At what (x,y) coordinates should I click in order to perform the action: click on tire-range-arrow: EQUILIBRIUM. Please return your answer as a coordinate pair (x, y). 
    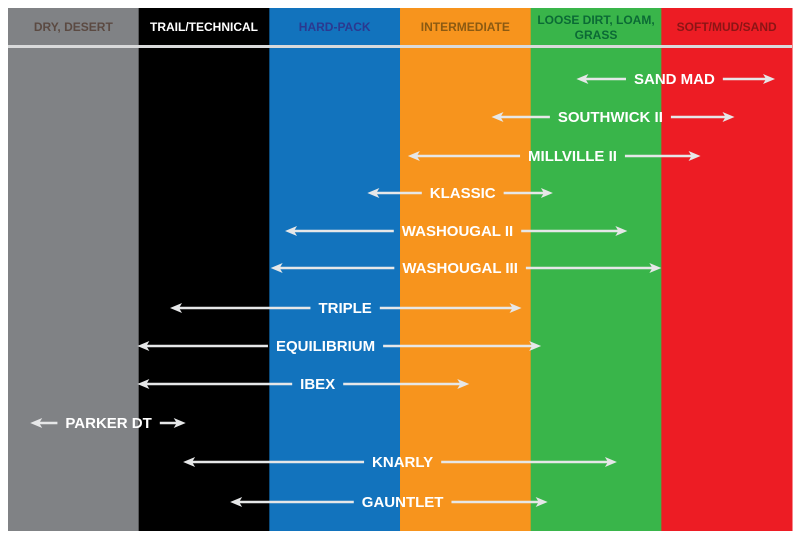
    Looking at the image, I should click on (339, 346).